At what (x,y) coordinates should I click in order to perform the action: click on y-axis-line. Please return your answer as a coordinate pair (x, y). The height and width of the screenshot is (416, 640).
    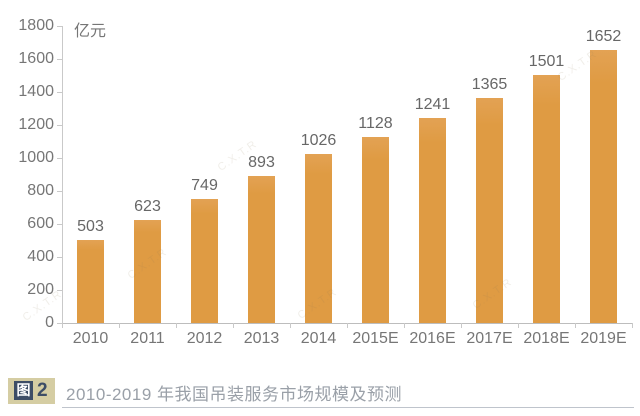
    Looking at the image, I should click on (62, 174).